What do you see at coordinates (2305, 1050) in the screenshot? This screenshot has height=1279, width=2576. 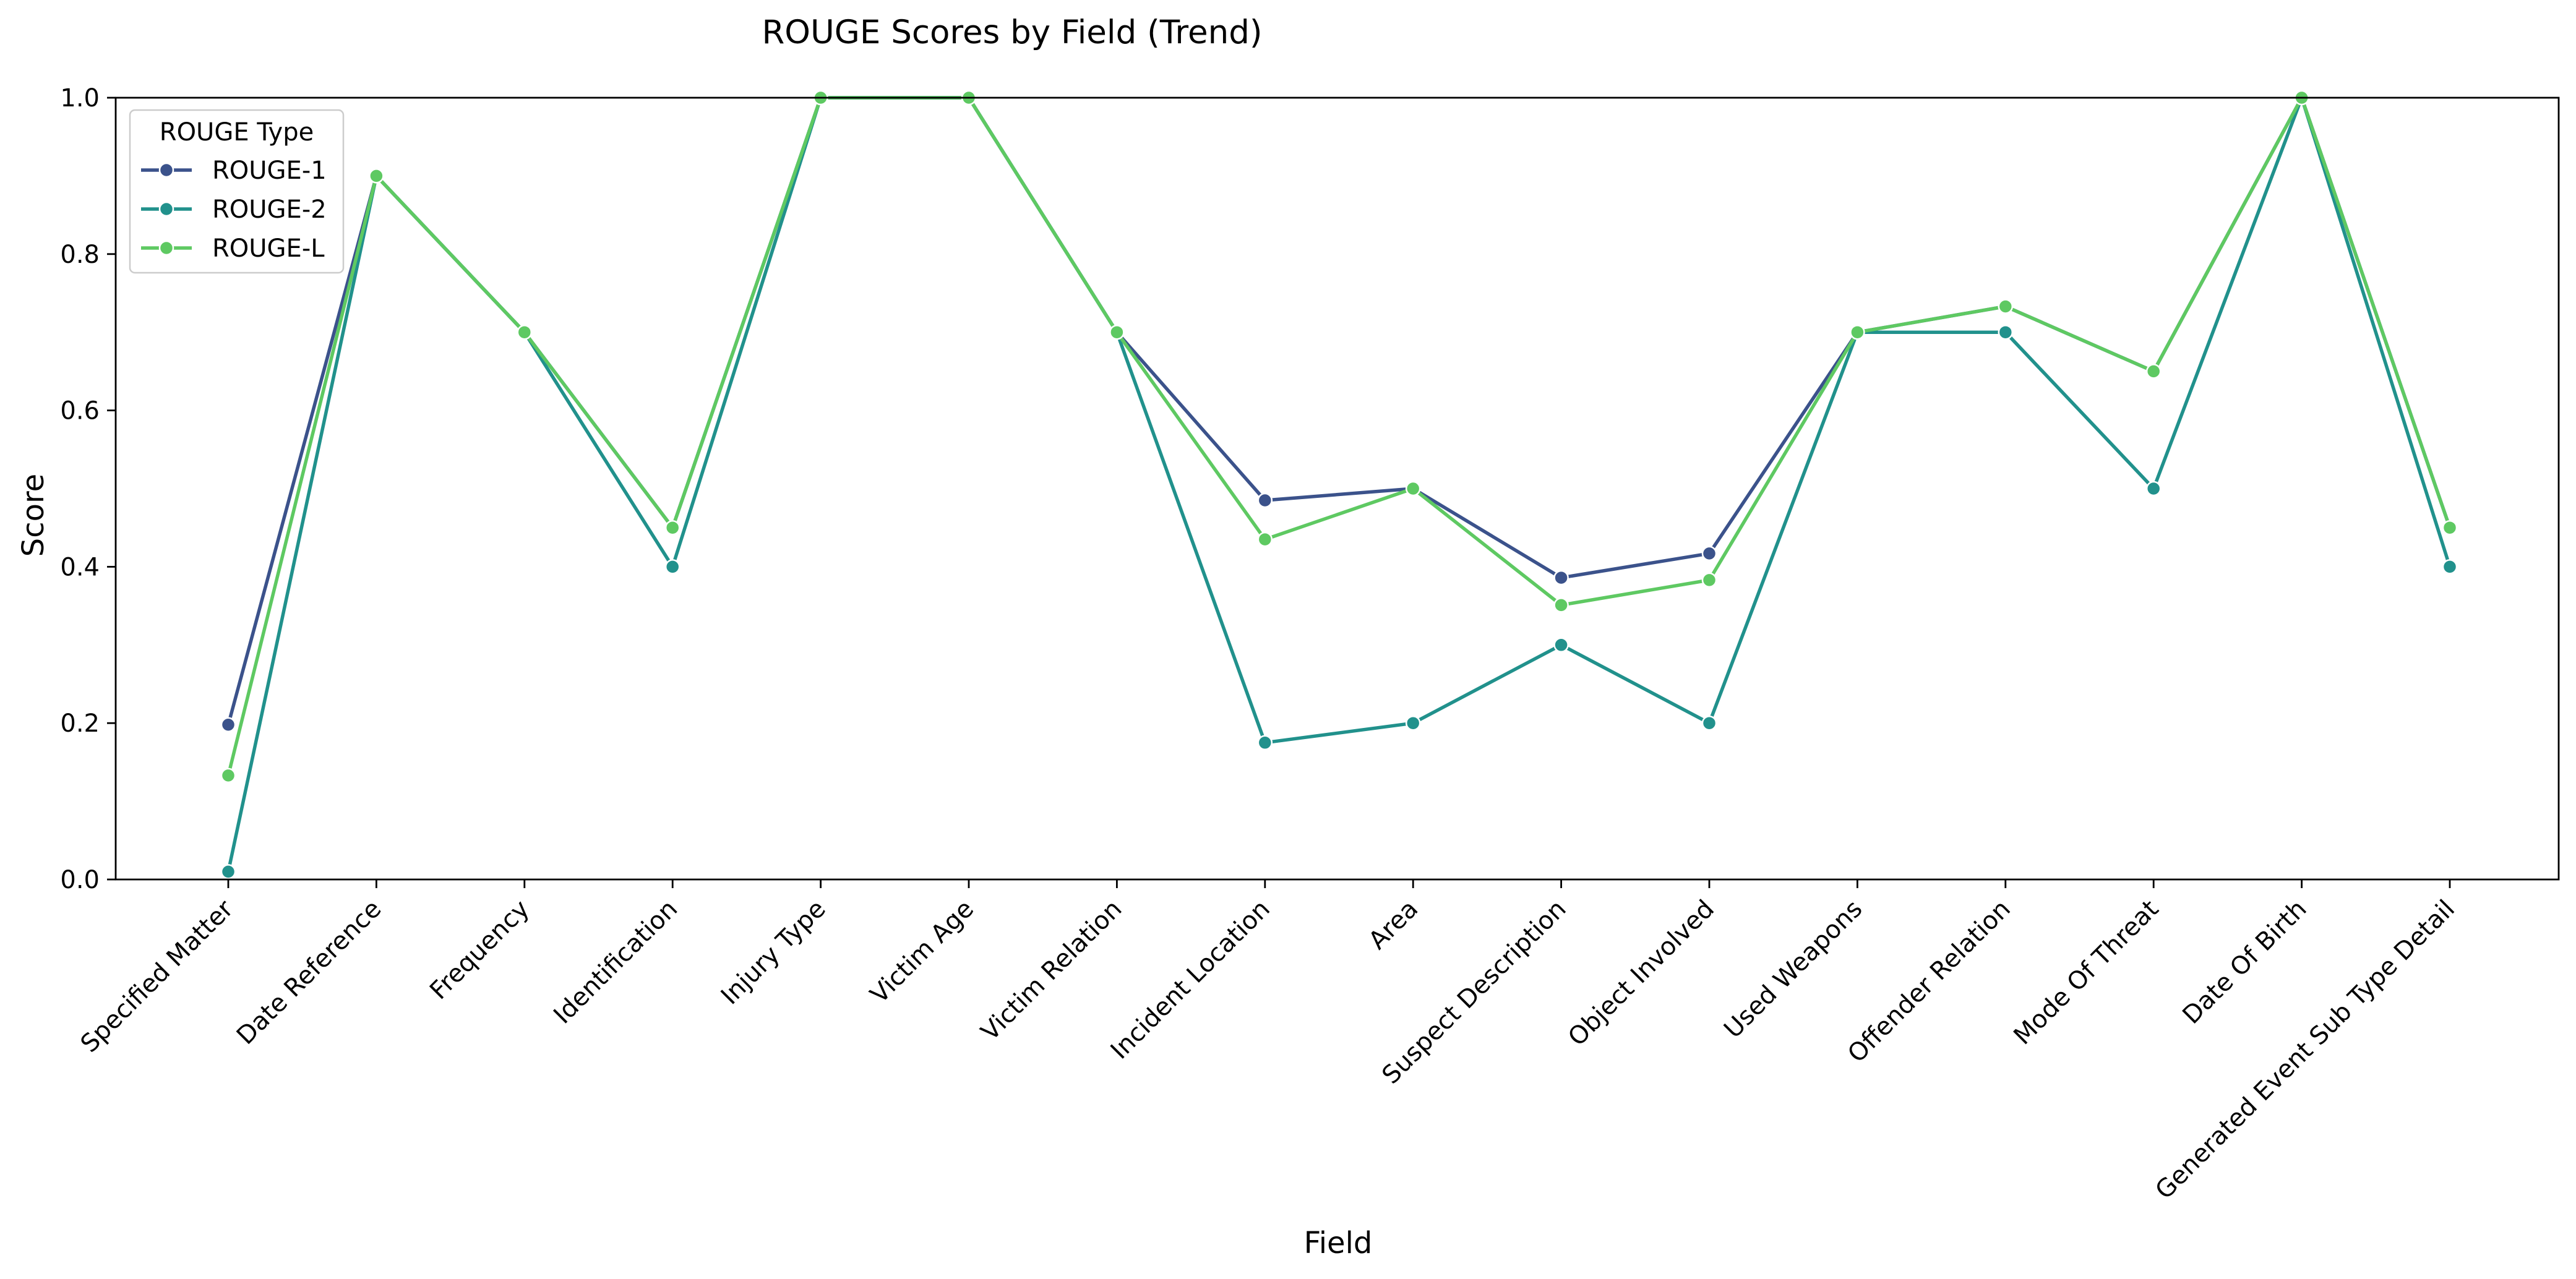 I see `x-tick-label: Generated Event Sub Type Detail` at bounding box center [2305, 1050].